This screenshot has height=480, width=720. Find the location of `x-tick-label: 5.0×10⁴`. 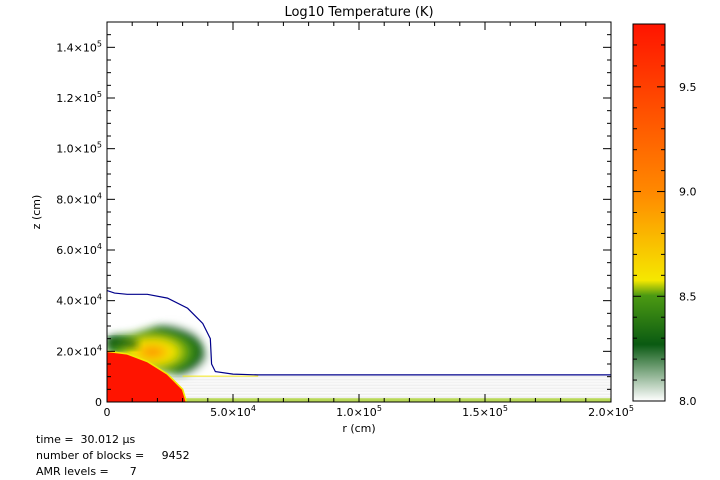

x-tick-label: 5.0×10⁴ is located at coordinates (233, 411).